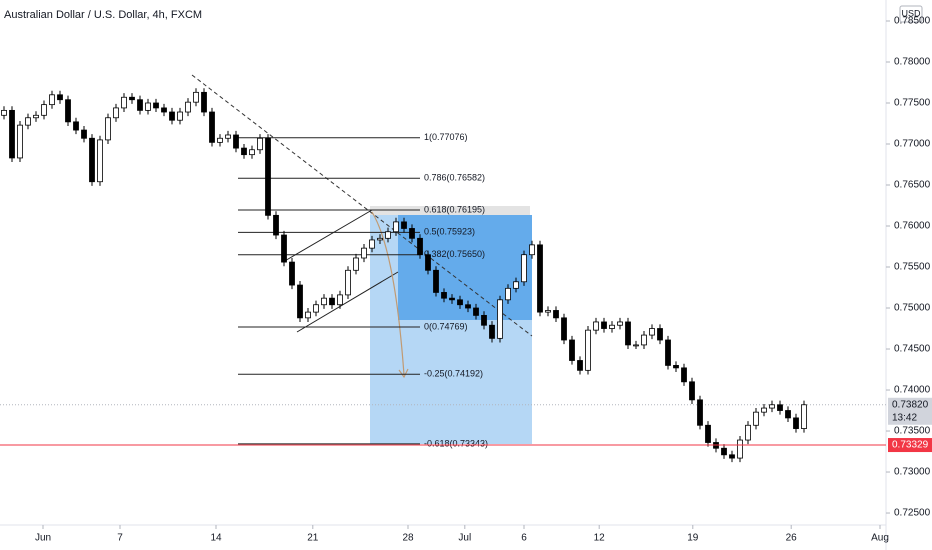 This screenshot has height=550, width=932. I want to click on fib-label: 0.786(0.76582), so click(454, 178).